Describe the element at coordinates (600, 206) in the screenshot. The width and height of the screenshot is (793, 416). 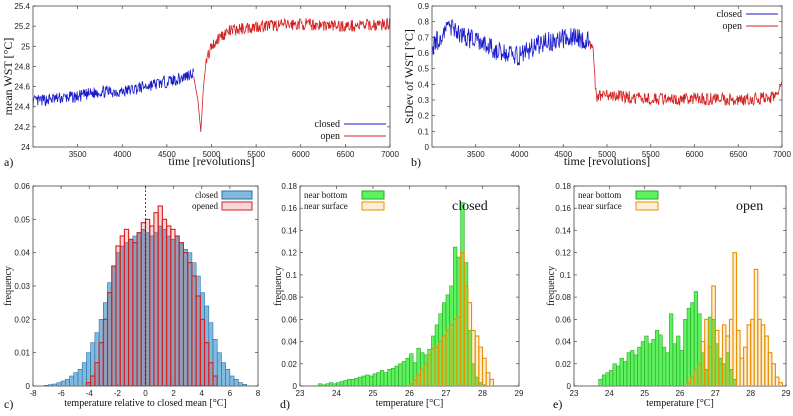
I see `legend-label-near-surface: near surface` at that location.